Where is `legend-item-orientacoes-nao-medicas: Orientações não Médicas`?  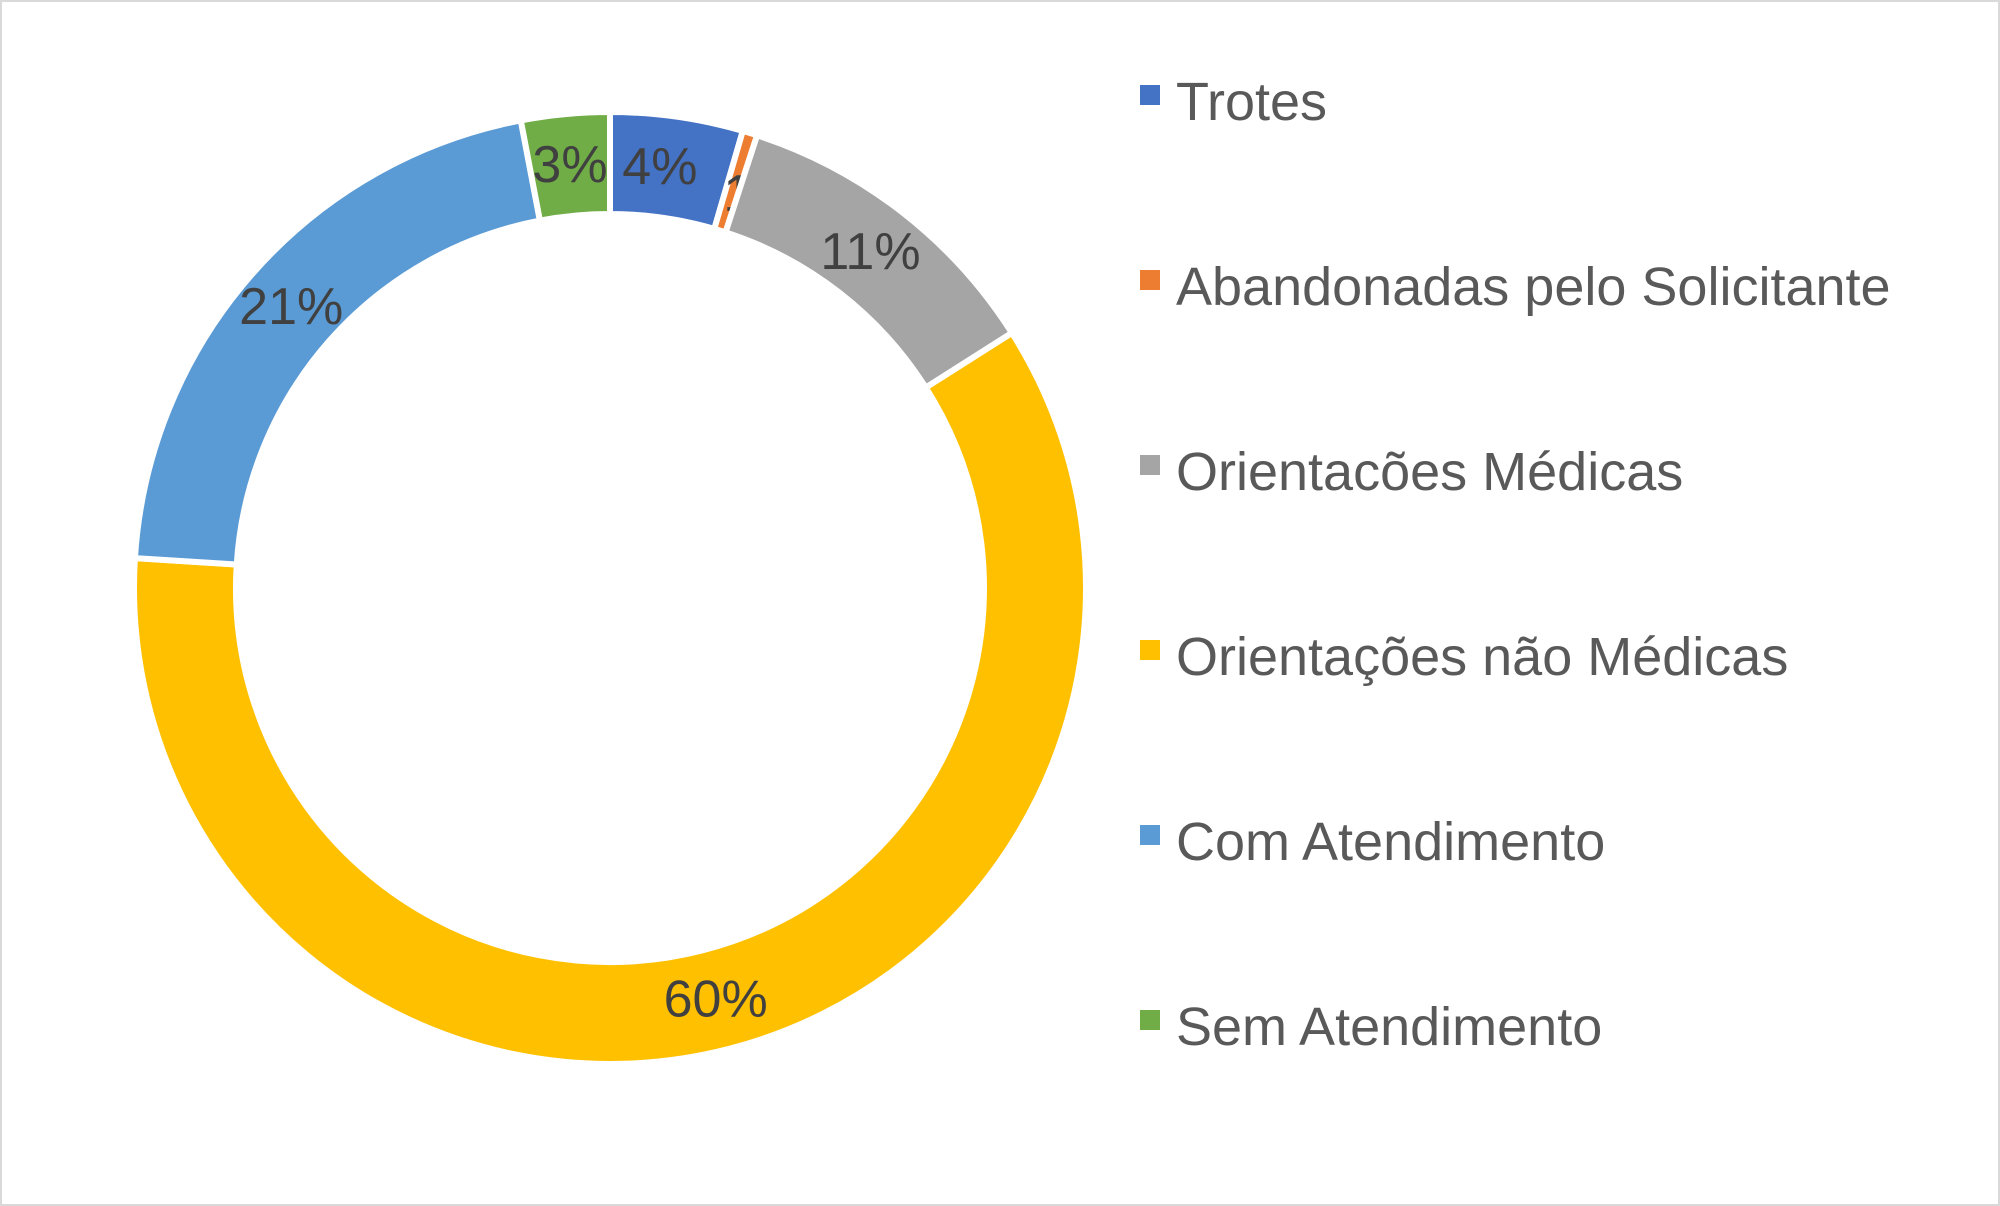 legend-item-orientacoes-nao-medicas: Orientações não Médicas is located at coordinates (1538, 657).